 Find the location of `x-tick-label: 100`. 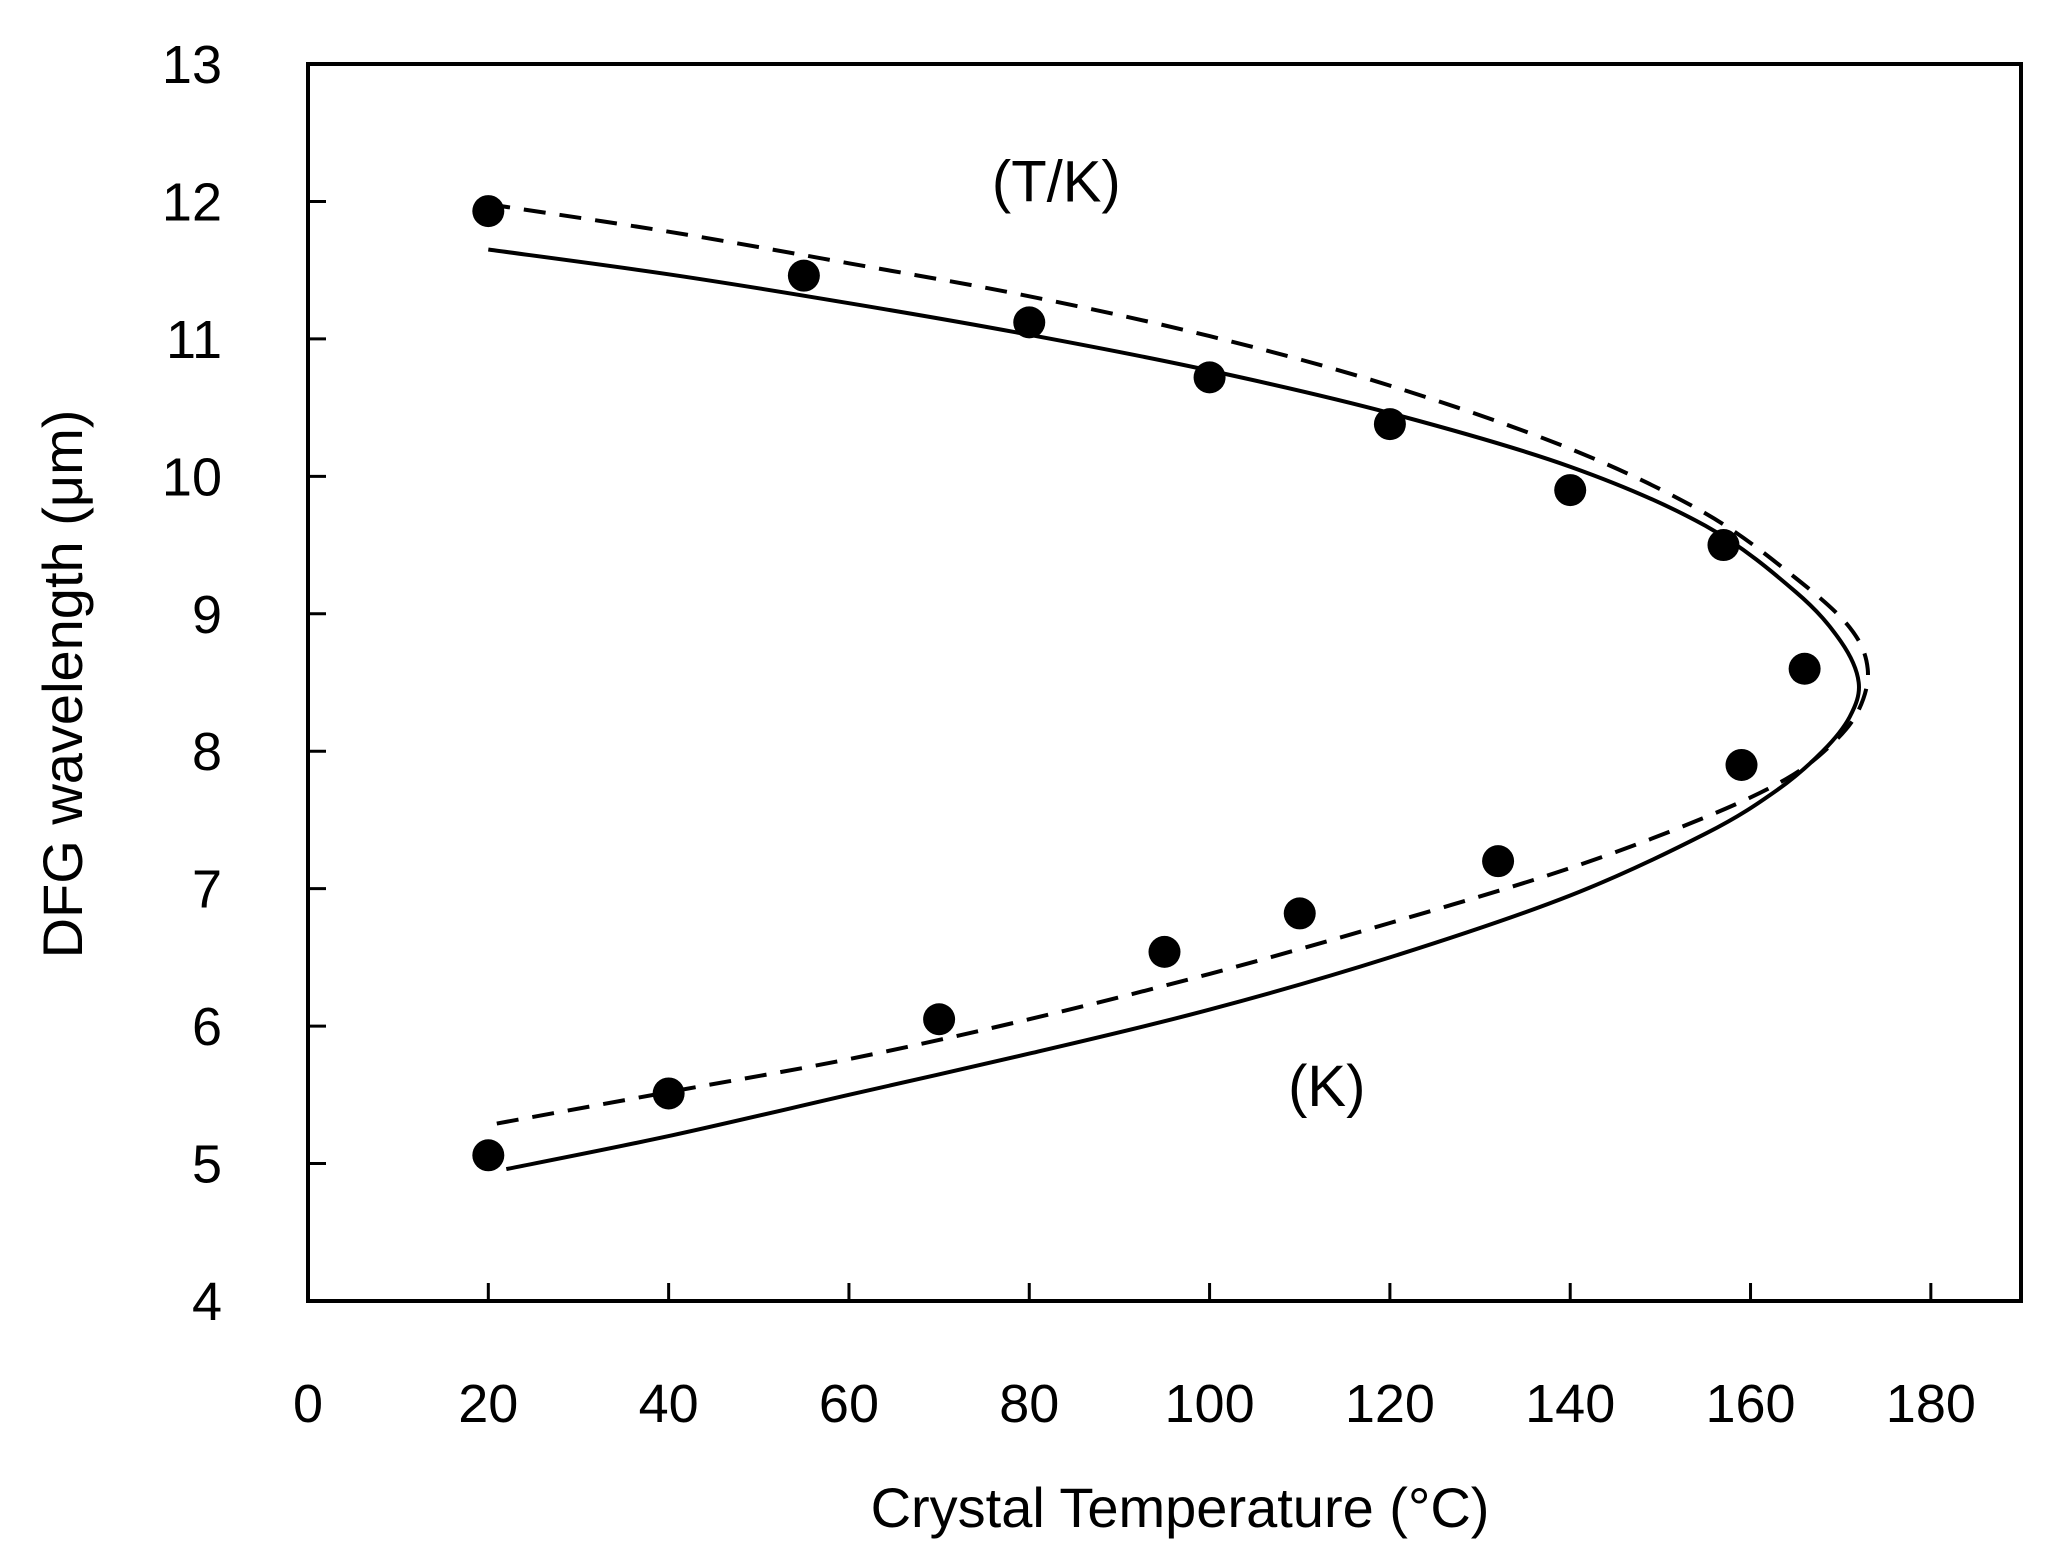

x-tick-label: 100 is located at coordinates (1210, 1404).